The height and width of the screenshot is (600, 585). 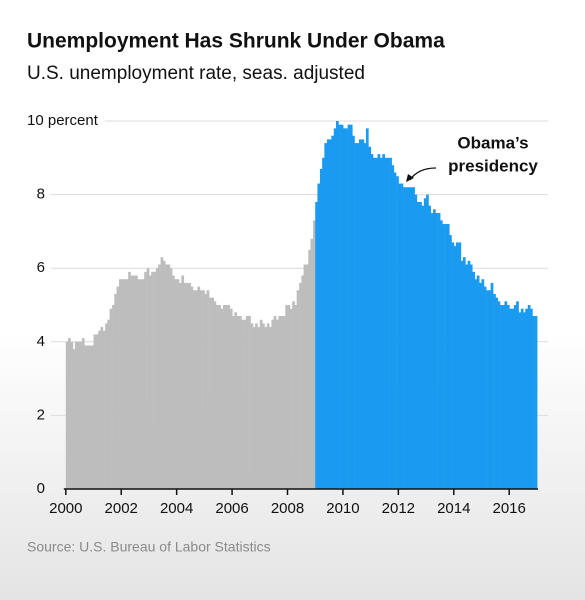 I want to click on annotation: Obama’s, so click(x=492, y=142).